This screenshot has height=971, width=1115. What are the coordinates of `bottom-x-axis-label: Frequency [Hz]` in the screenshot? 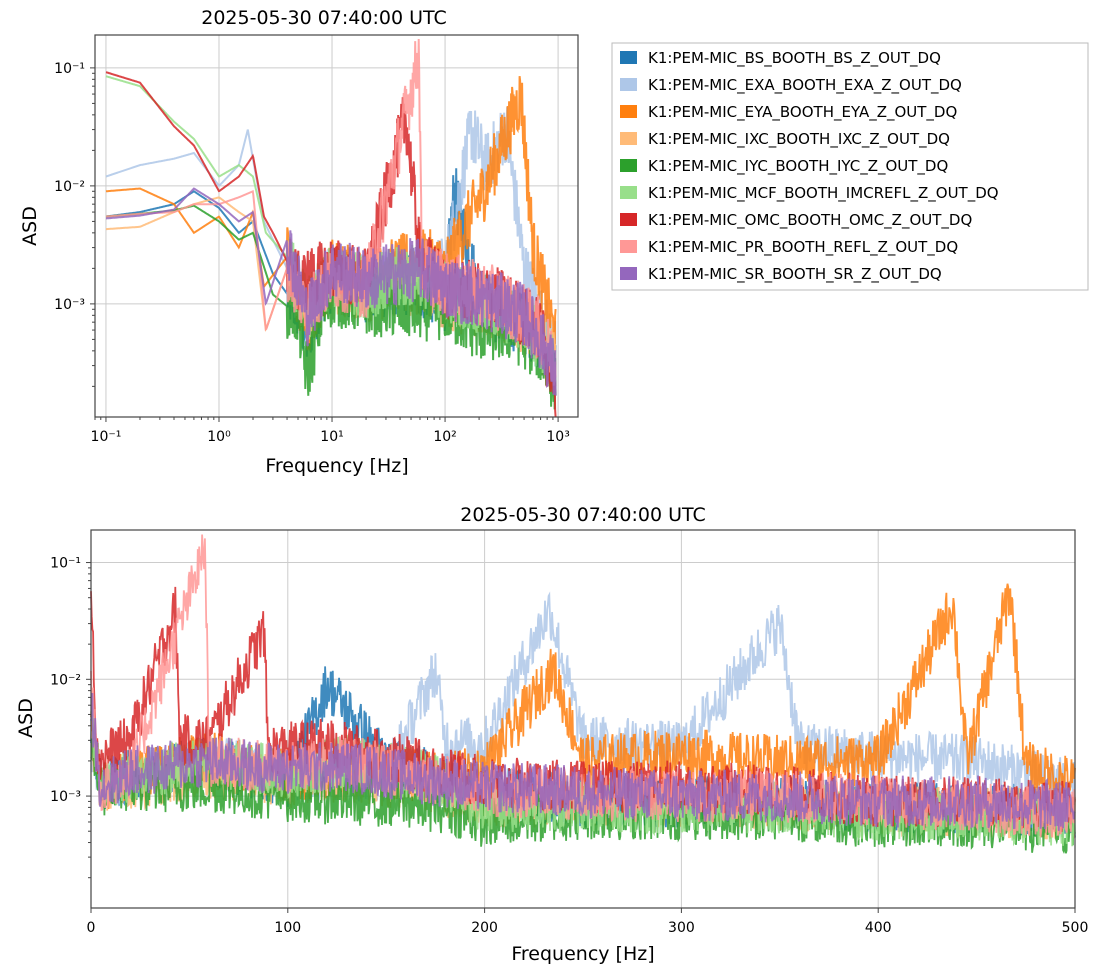 It's located at (582, 954).